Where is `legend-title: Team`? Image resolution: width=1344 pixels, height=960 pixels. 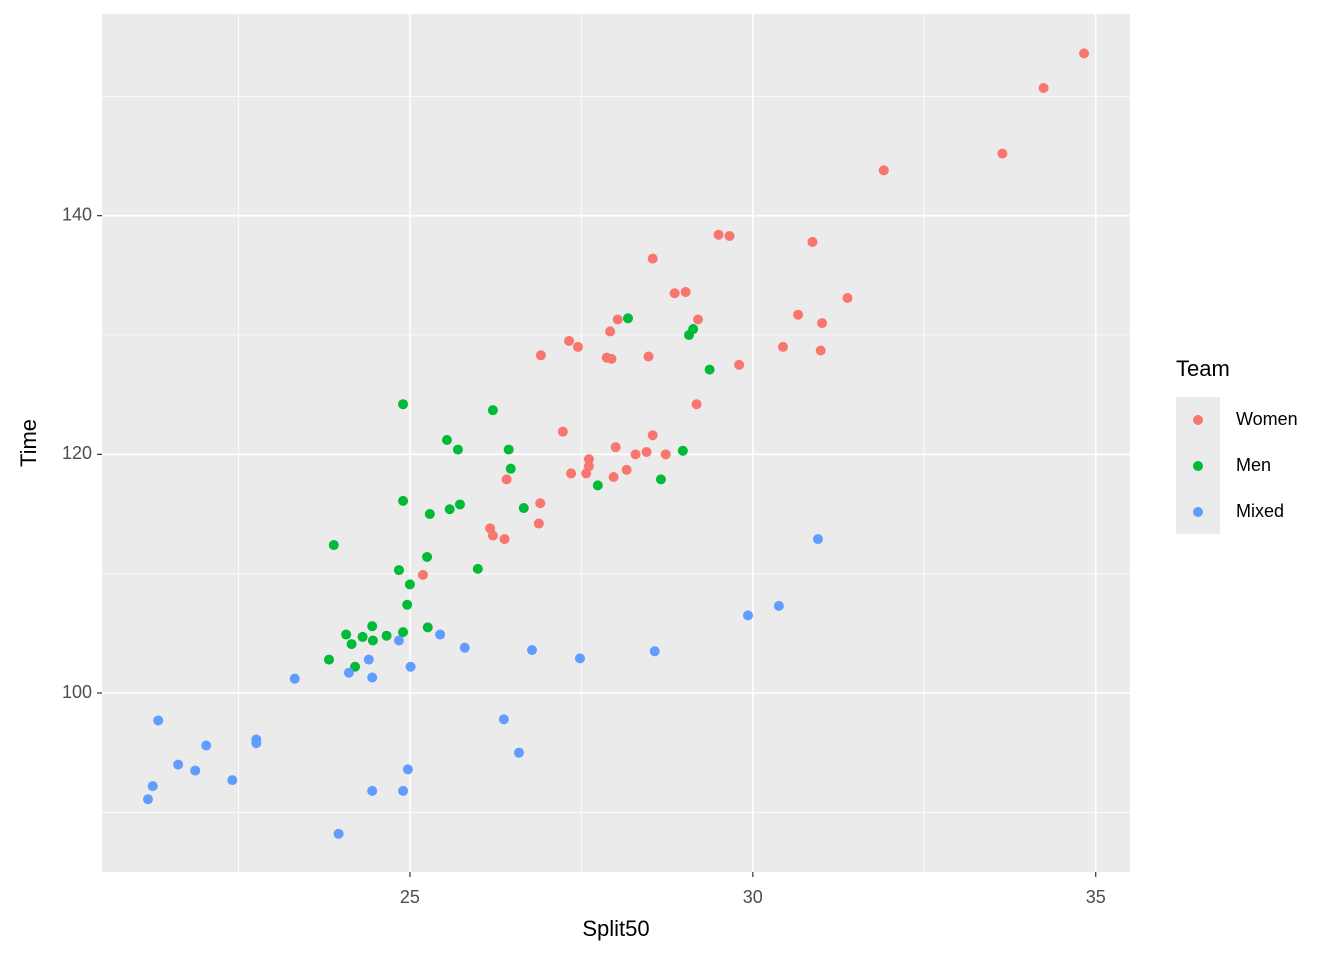
legend-title: Team is located at coordinates (1203, 368).